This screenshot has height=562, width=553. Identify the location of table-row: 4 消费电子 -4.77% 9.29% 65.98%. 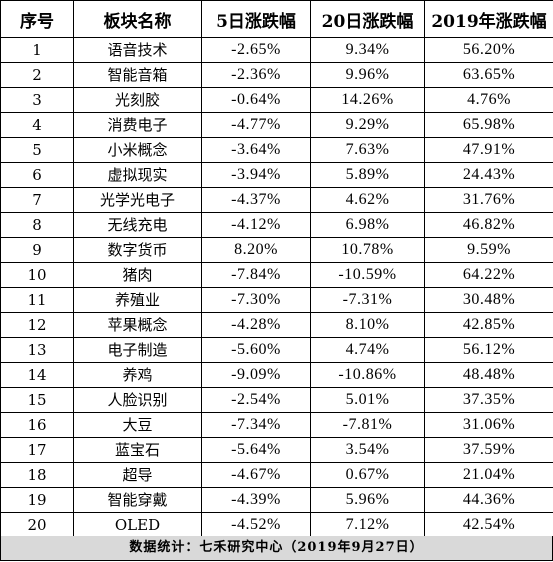
(276, 125).